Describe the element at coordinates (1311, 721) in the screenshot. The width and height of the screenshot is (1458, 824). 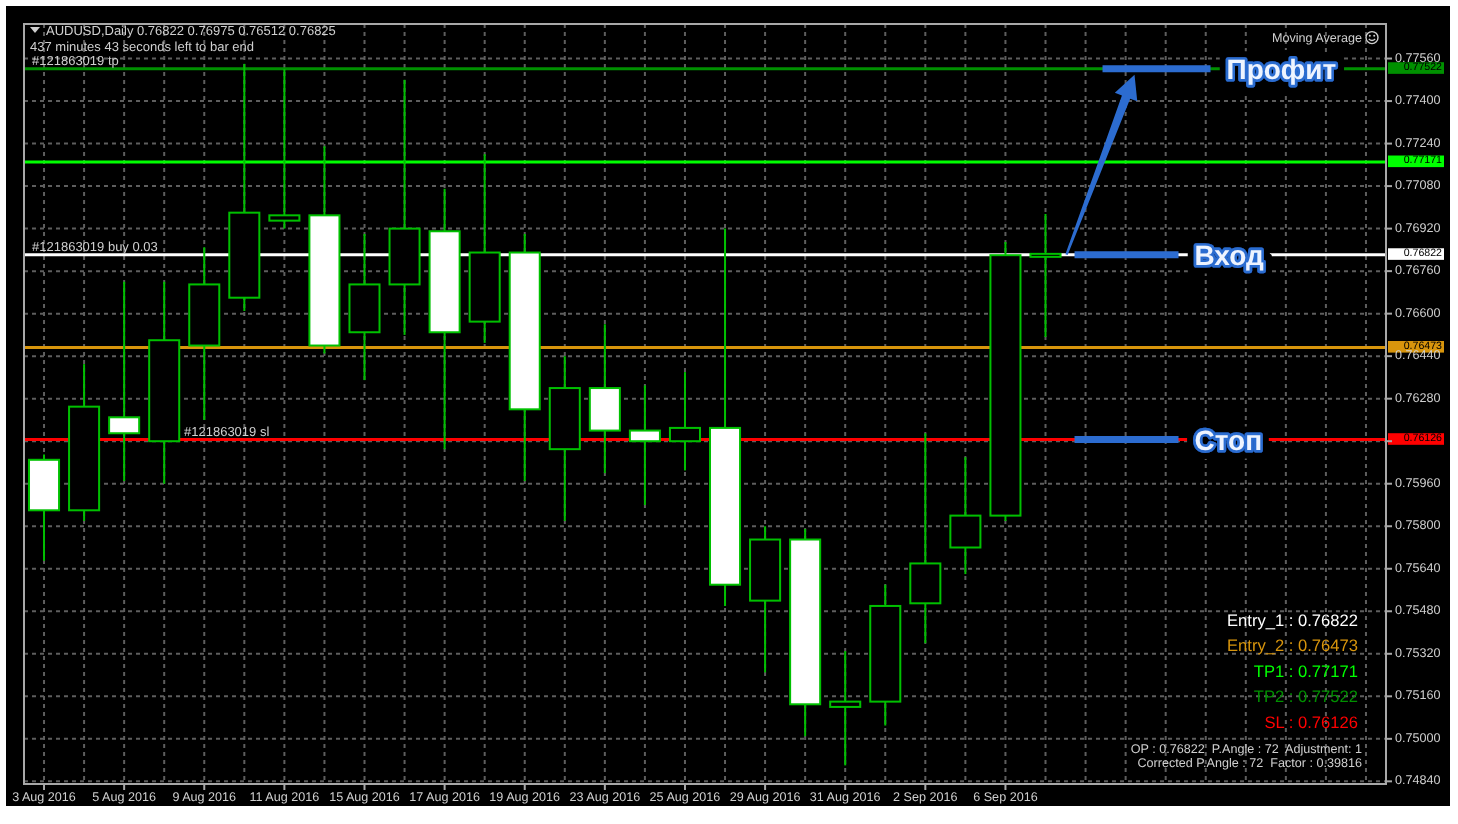
I see `annotation: SL : 0.76126` at that location.